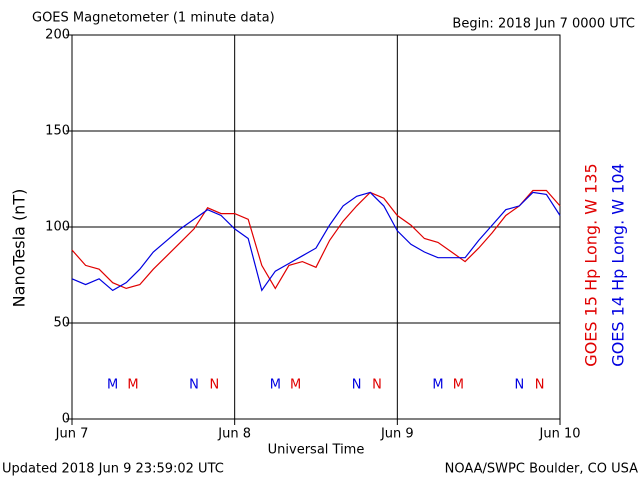 The image size is (640, 480). I want to click on y-tick-label: 0, so click(66, 419).